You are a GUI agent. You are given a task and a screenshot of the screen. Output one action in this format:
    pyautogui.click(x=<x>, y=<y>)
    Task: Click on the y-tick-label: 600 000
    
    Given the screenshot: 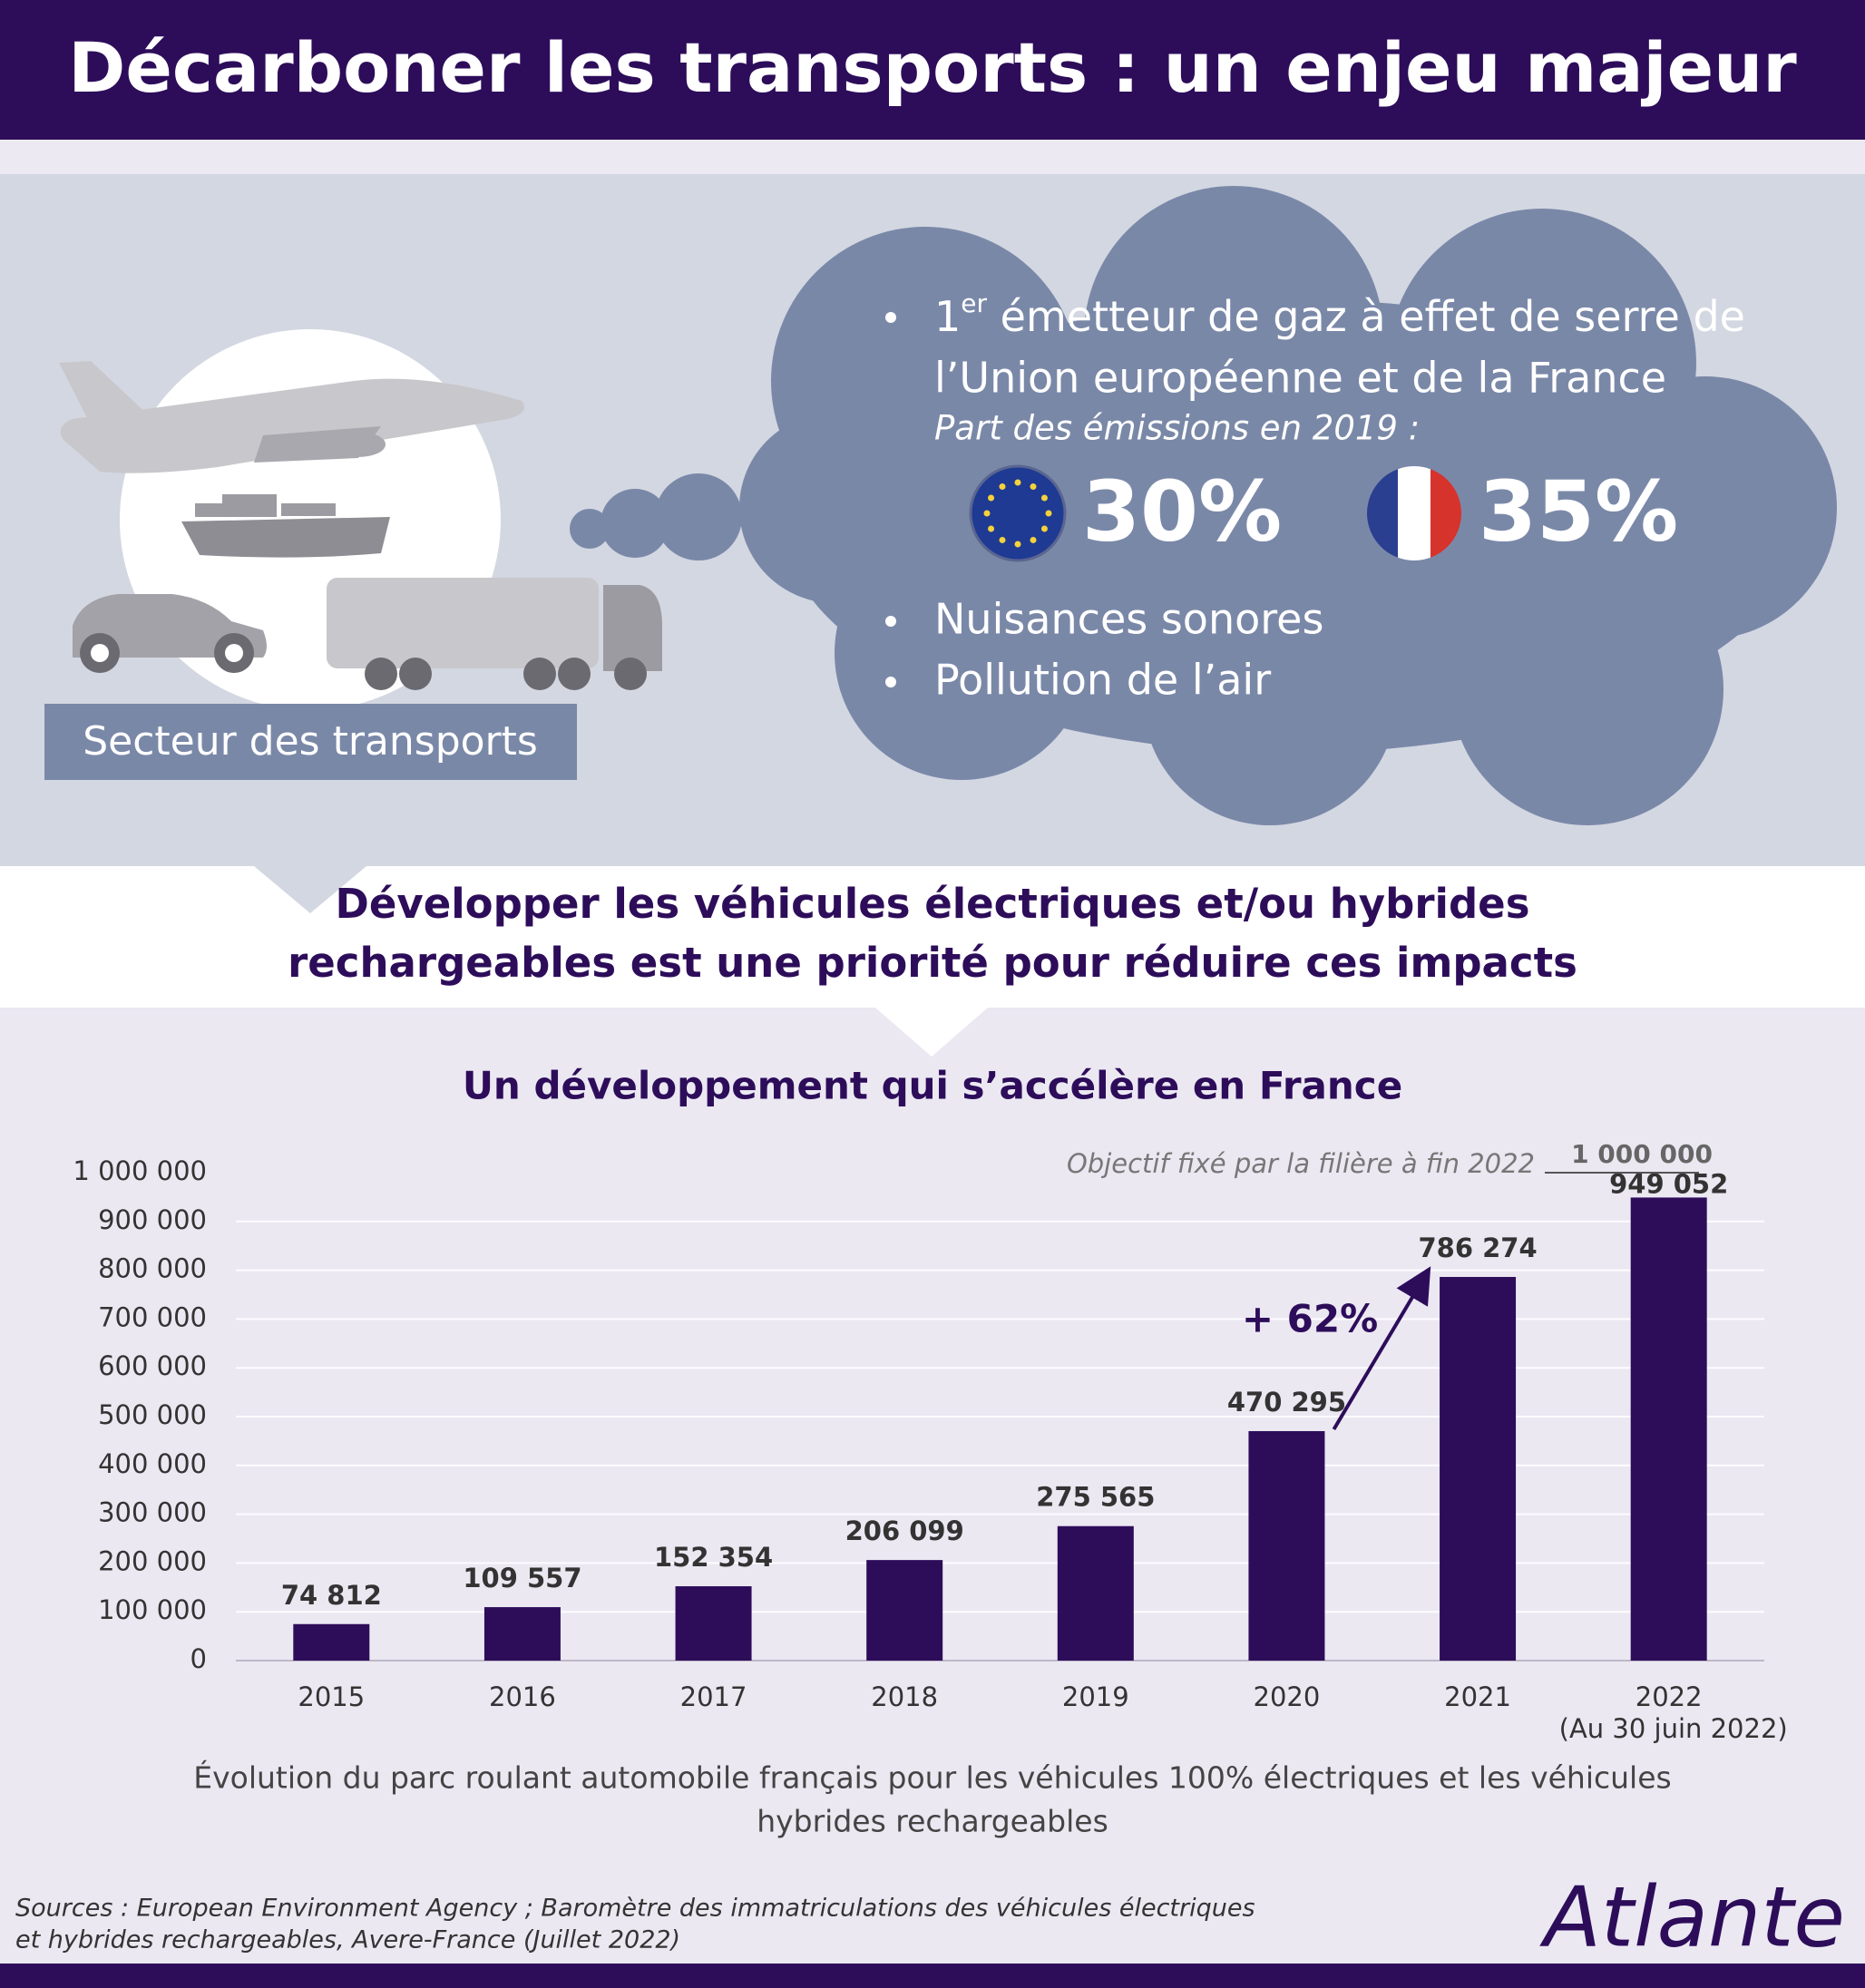 What is the action you would take?
    pyautogui.click(x=152, y=1365)
    